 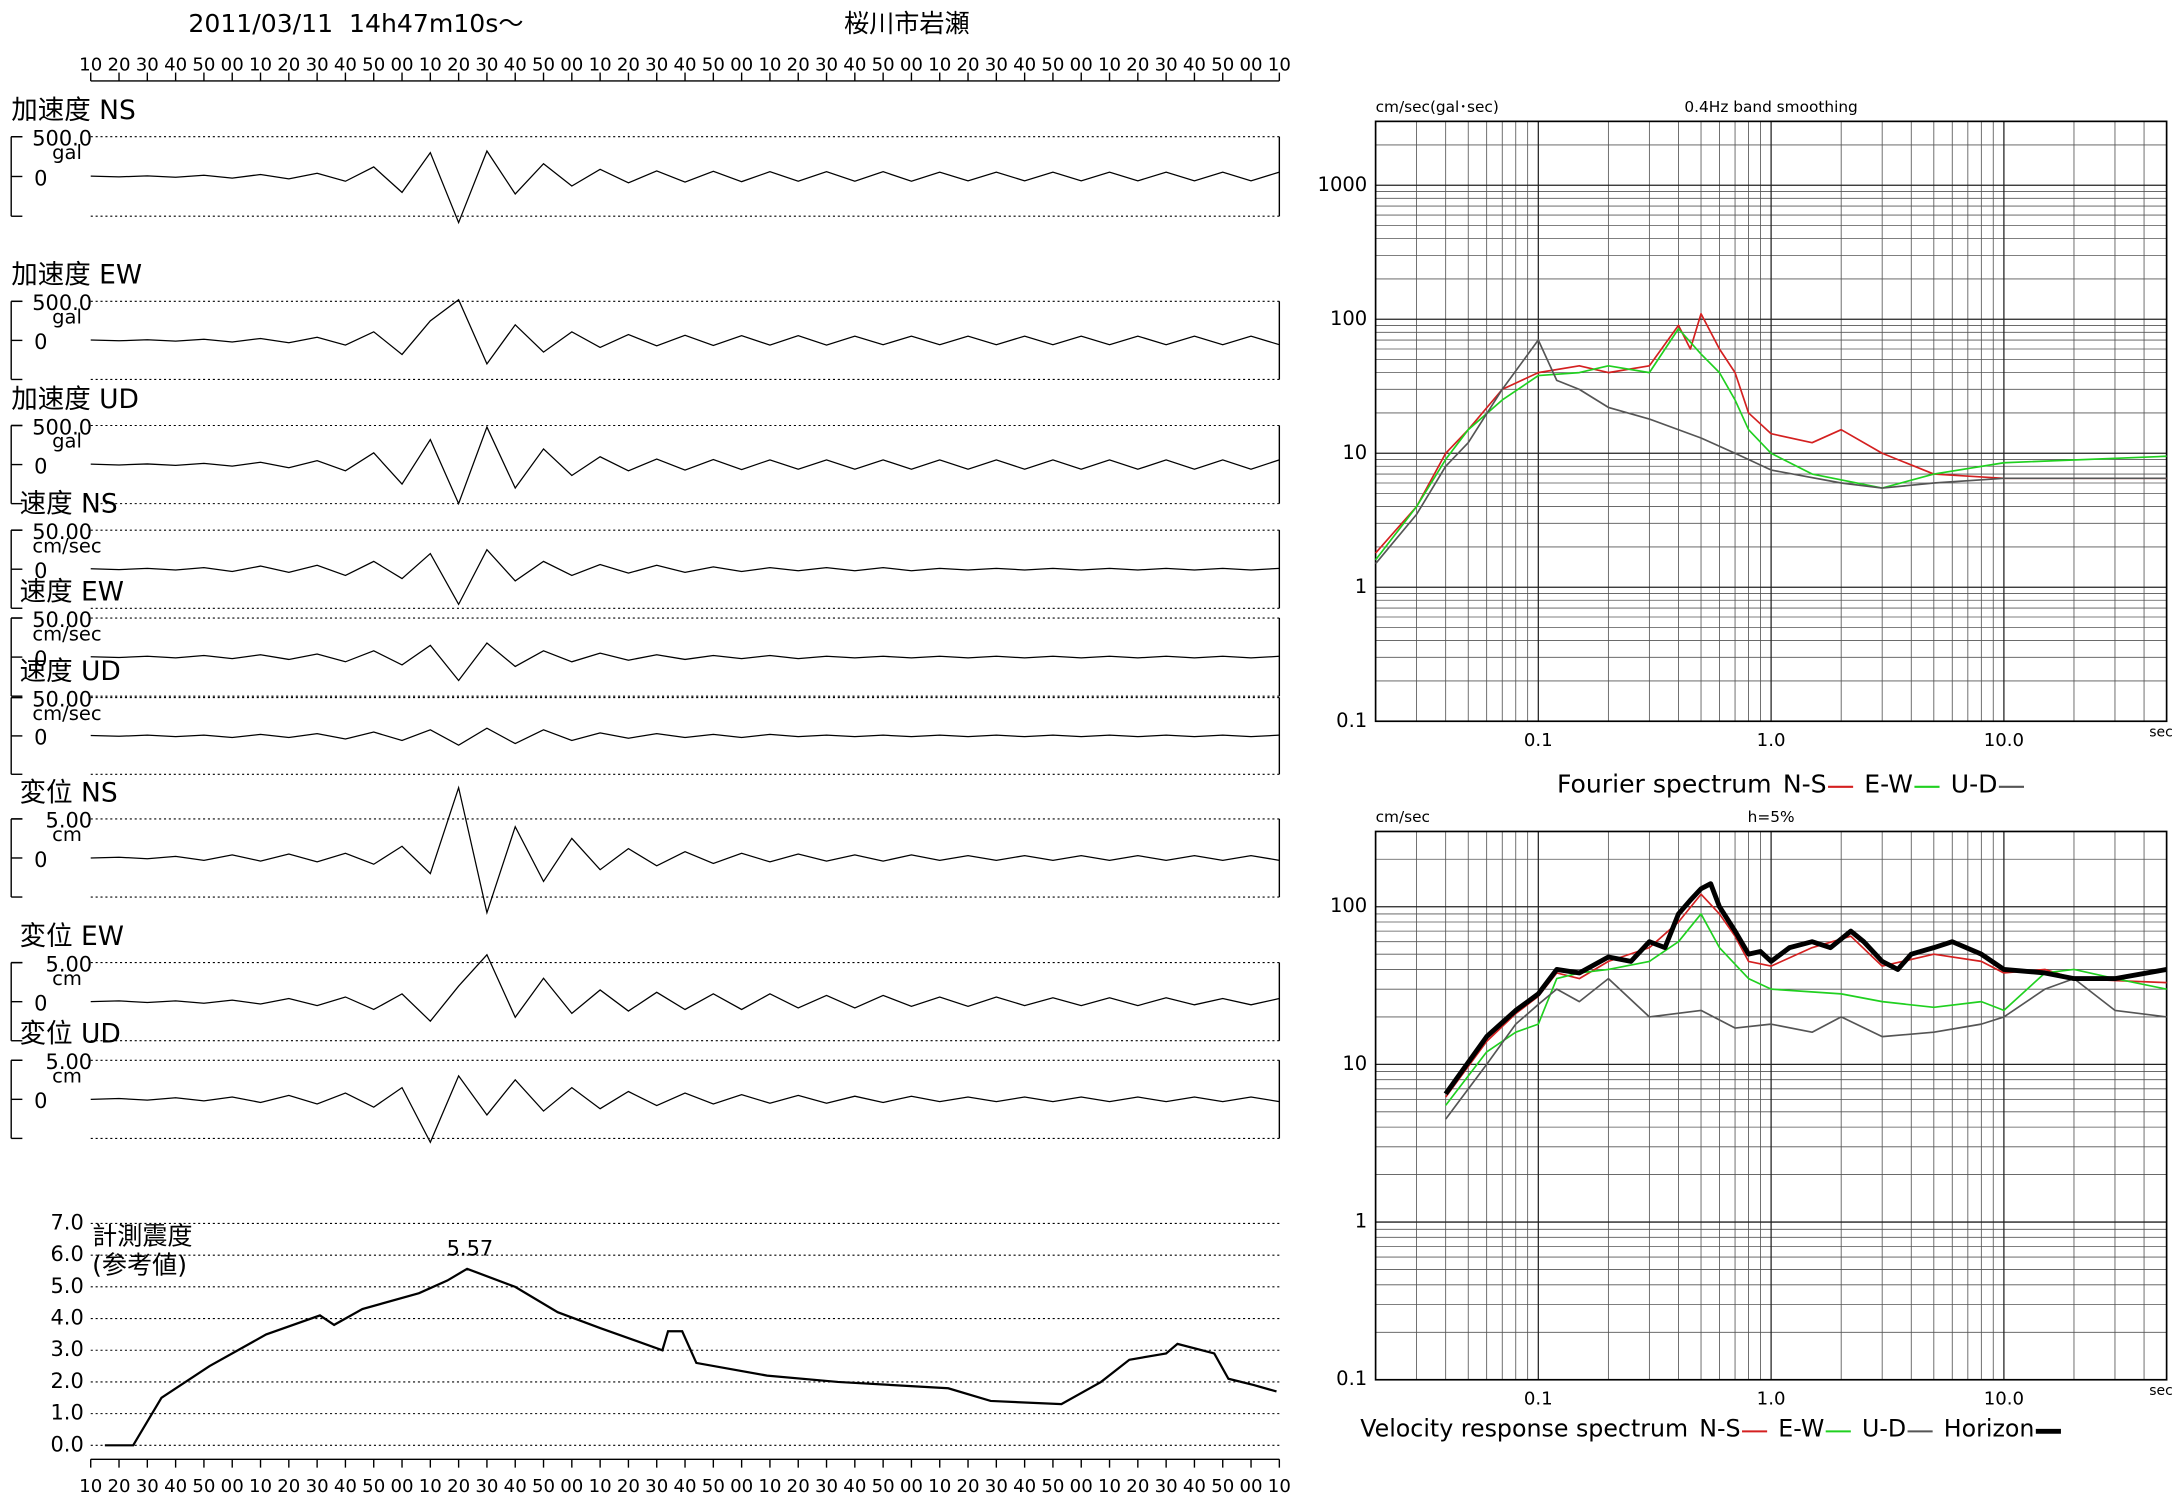 What do you see at coordinates (1771, 817) in the screenshot?
I see `note: h=5%` at bounding box center [1771, 817].